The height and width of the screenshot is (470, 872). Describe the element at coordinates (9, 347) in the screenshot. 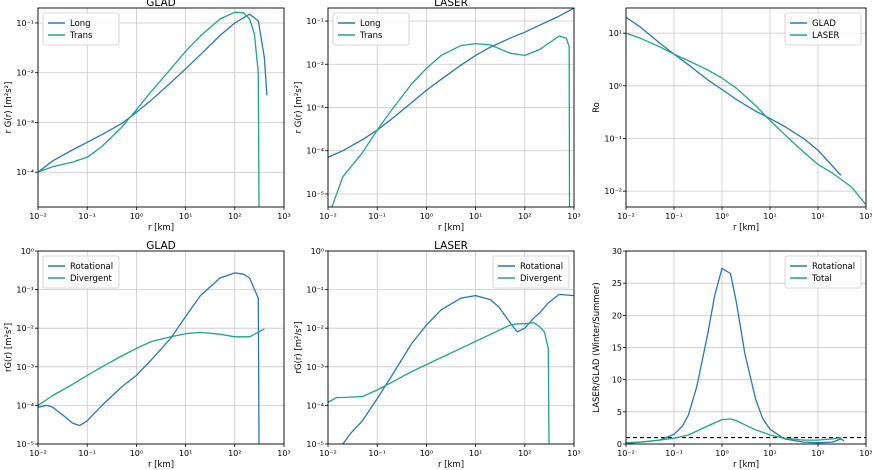

I see `y-axis-label: rG(r) [m²s²]` at that location.